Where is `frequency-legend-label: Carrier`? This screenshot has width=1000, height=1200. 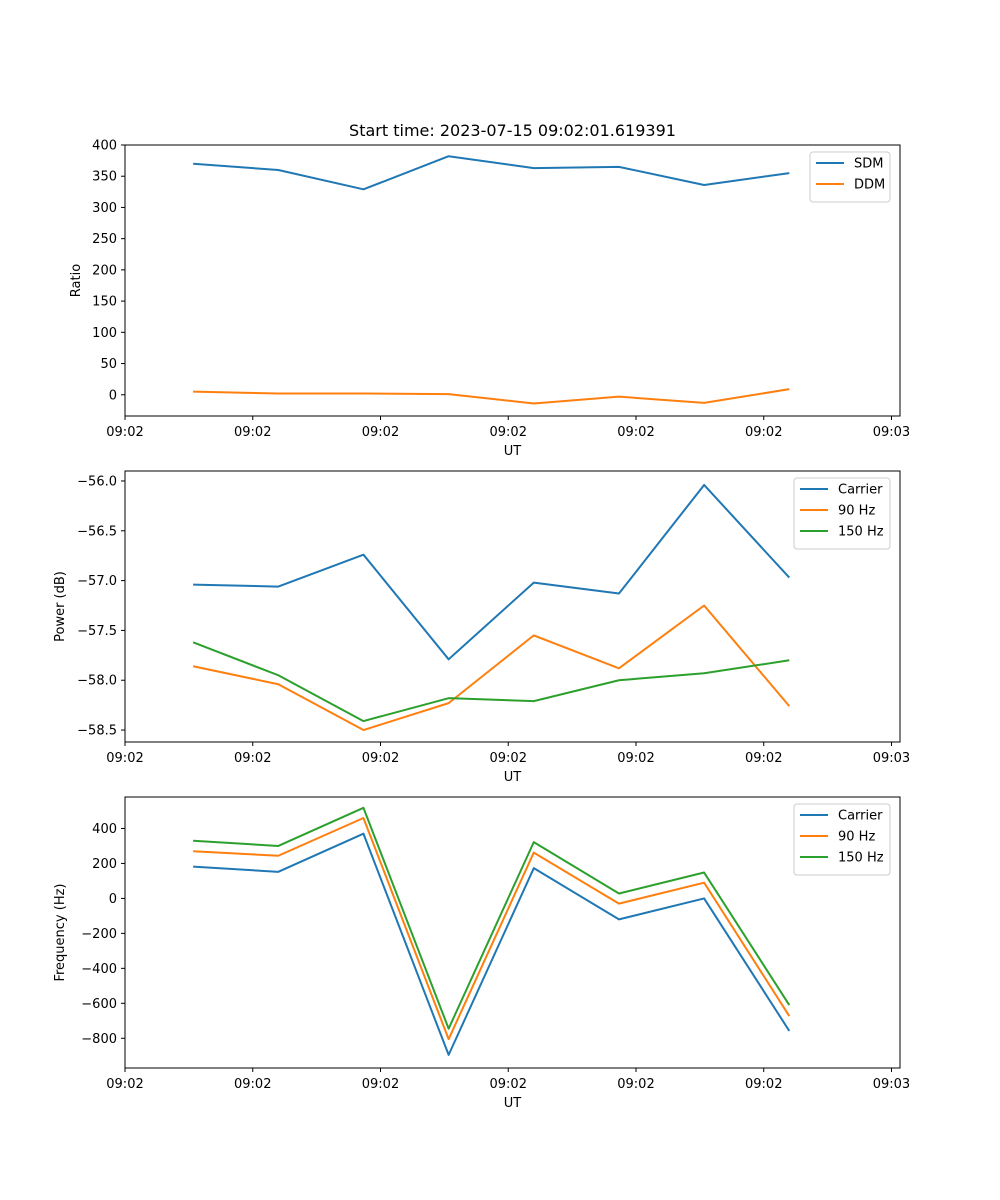
frequency-legend-label: Carrier is located at coordinates (860, 816).